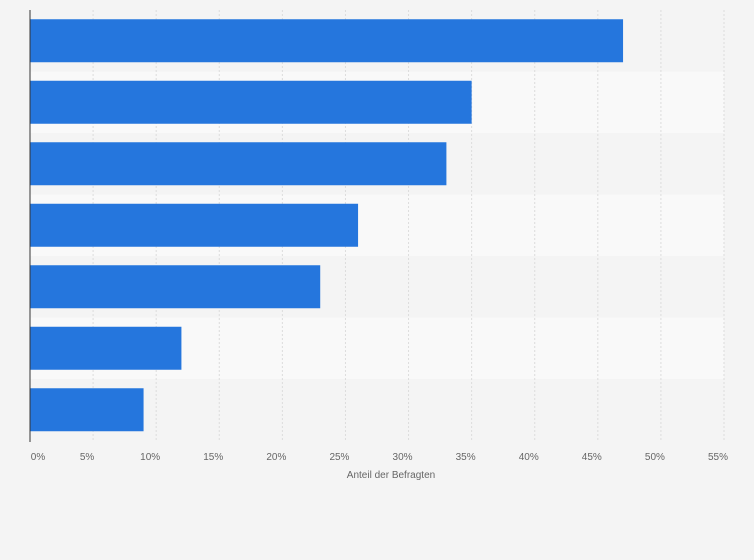 This screenshot has width=754, height=560. Describe the element at coordinates (466, 457) in the screenshot. I see `x-tick-label: 35%` at that location.